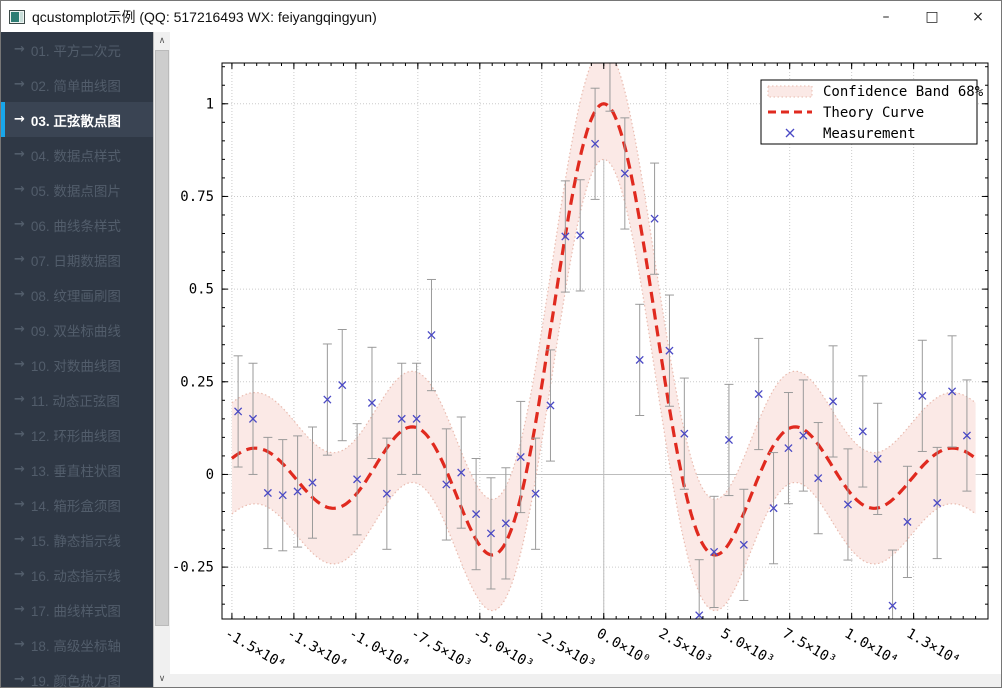  Describe the element at coordinates (210, 475) in the screenshot. I see `svg-text: 0` at that location.